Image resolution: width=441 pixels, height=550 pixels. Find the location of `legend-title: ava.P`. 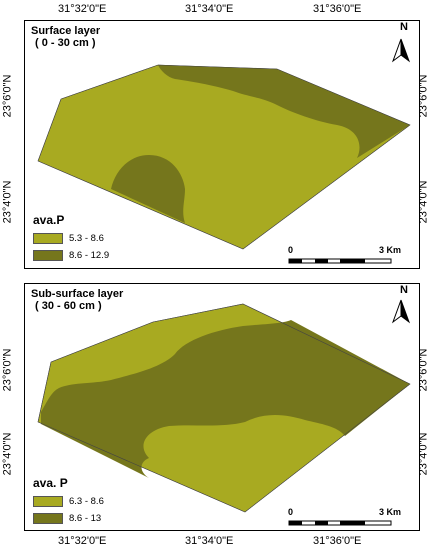

legend-title: ava.P is located at coordinates (49, 220).